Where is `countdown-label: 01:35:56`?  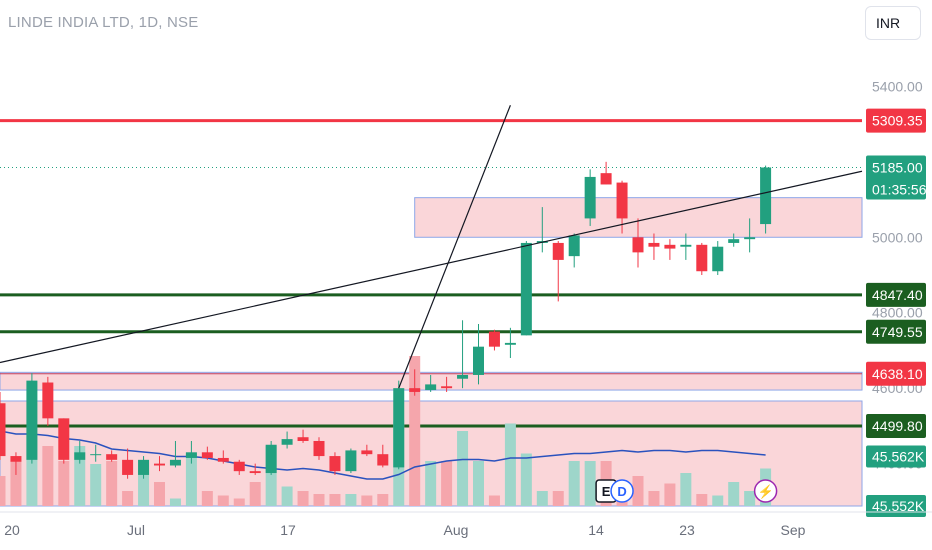
countdown-label: 01:35:56 is located at coordinates (899, 189).